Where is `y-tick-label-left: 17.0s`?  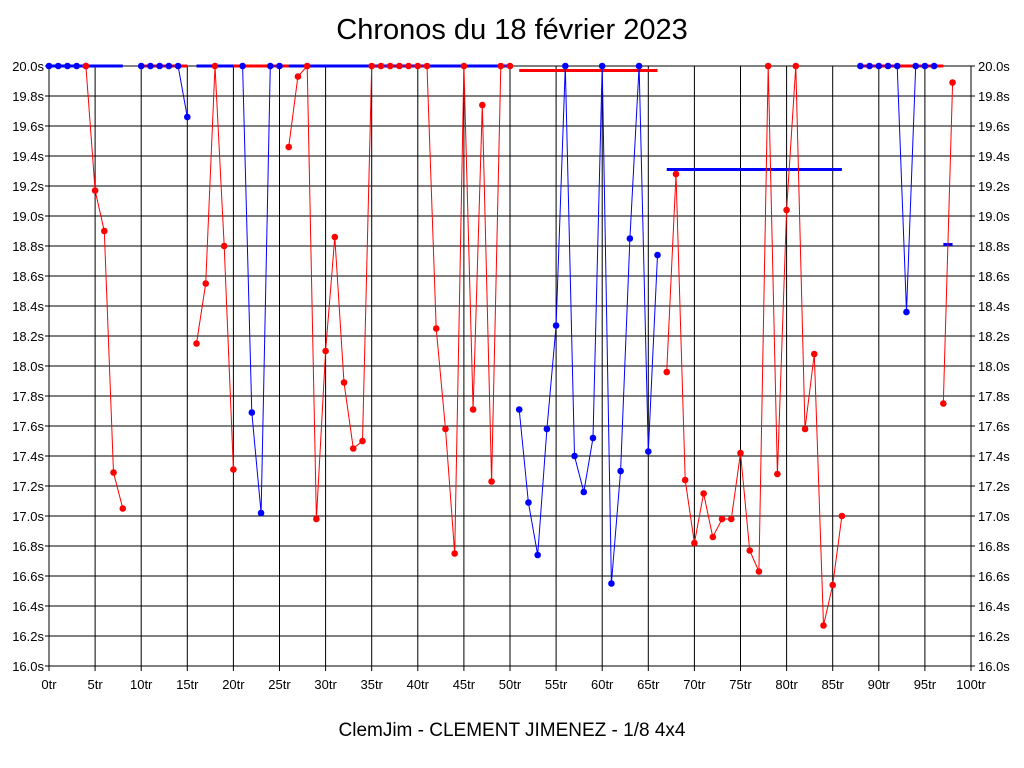
y-tick-label-left: 17.0s is located at coordinates (28, 516).